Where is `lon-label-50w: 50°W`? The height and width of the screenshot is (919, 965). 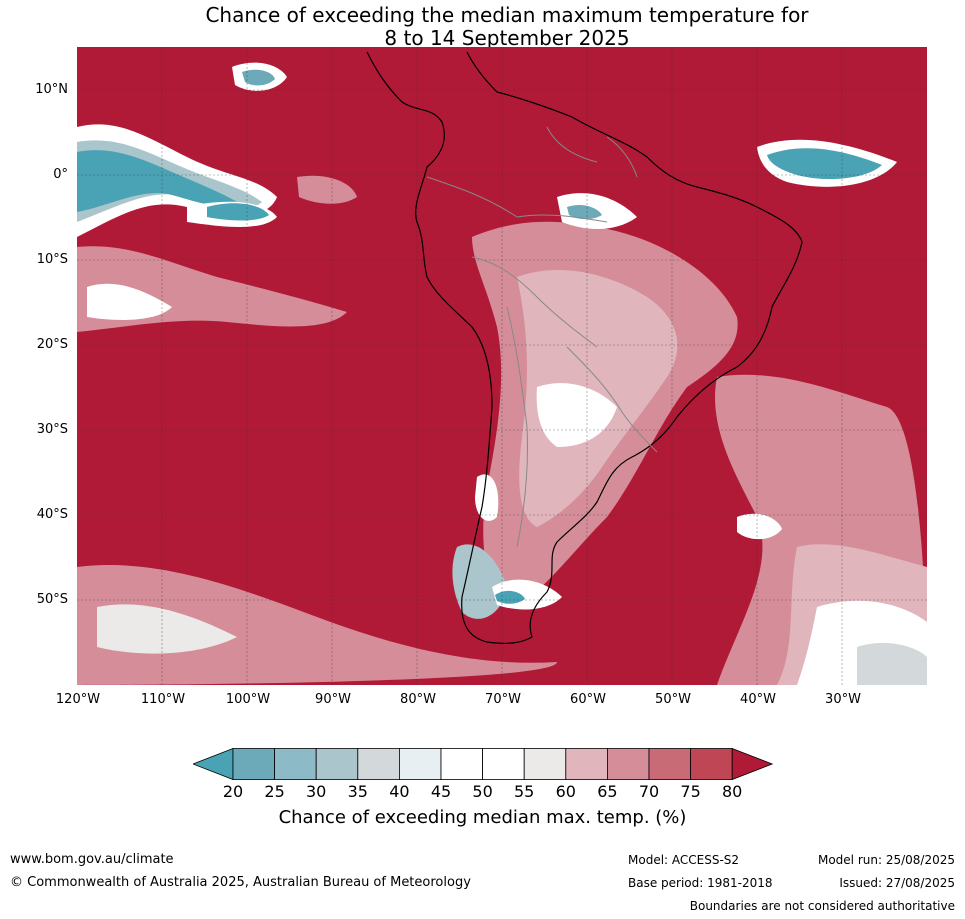 lon-label-50w: 50°W is located at coordinates (673, 699).